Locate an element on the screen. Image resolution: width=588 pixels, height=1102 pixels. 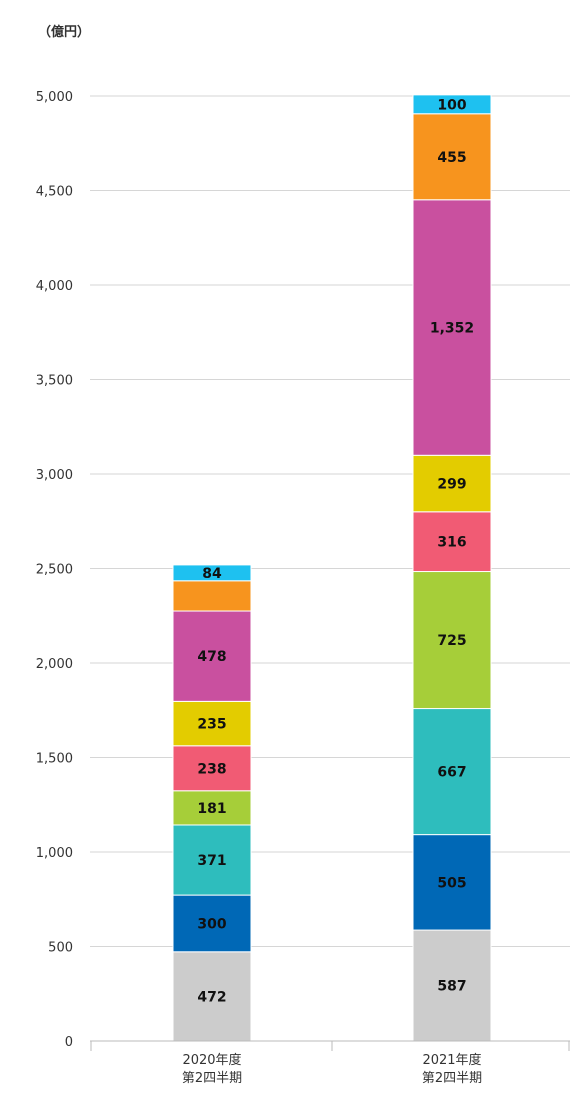
data-label: 667 is located at coordinates (451, 773).